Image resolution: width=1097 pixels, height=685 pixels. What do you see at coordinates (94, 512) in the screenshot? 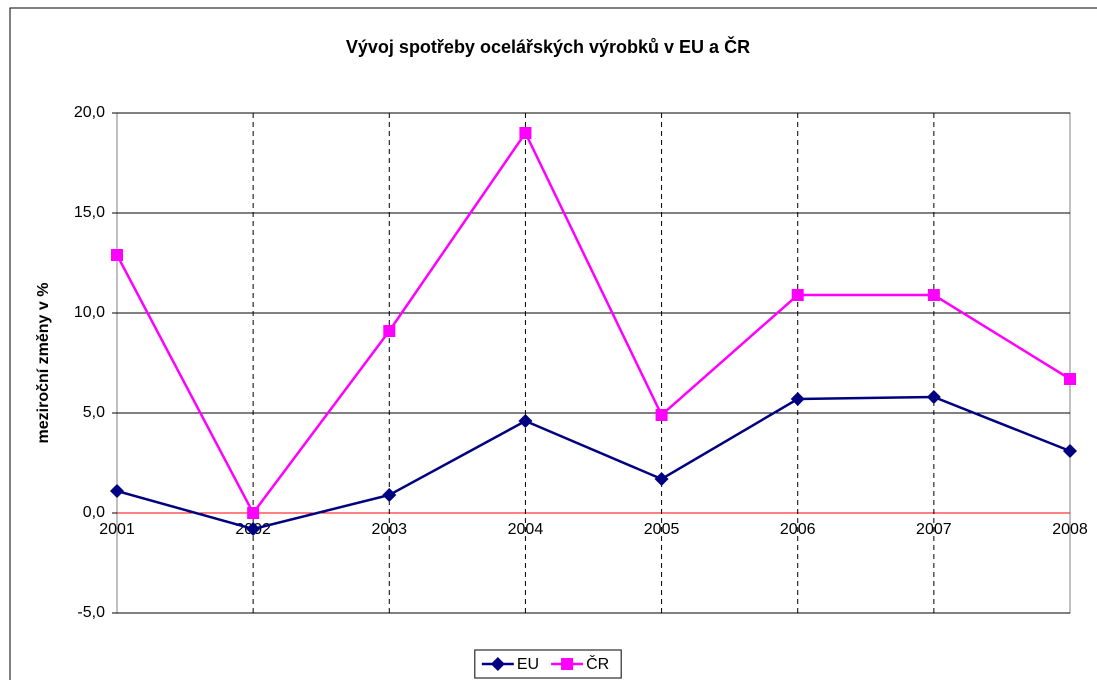
I see `y-tick-label: 0,0` at bounding box center [94, 512].